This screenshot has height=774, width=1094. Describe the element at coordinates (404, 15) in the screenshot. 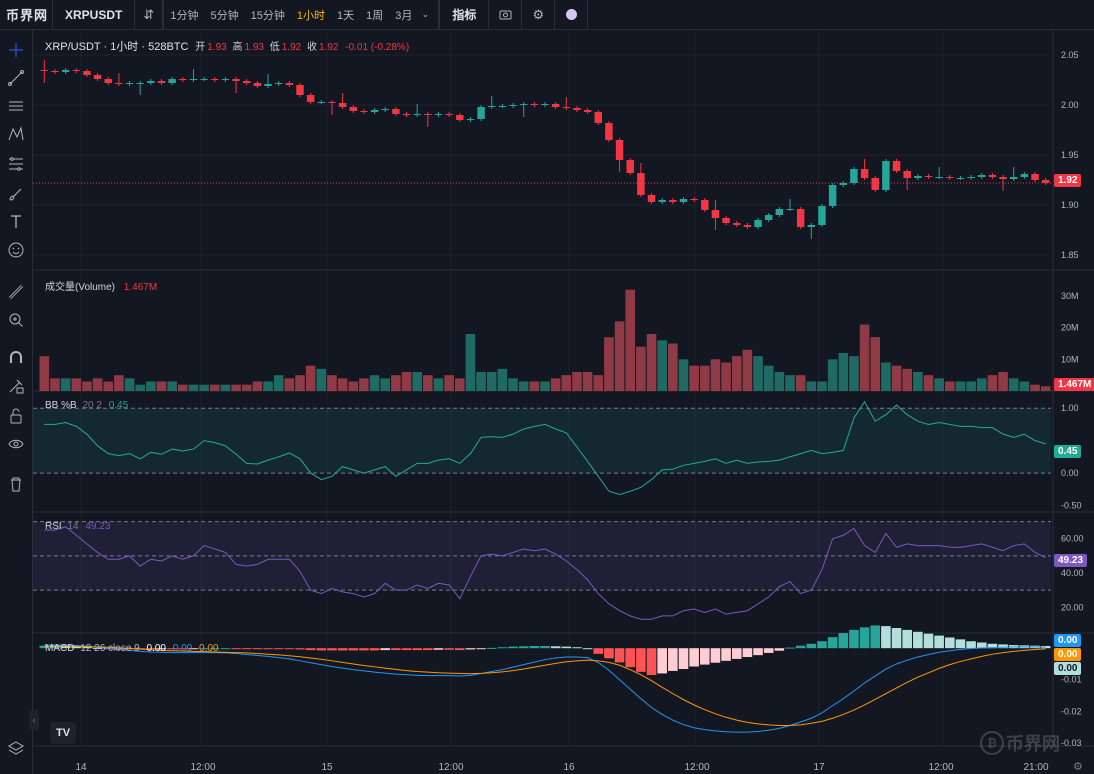

I see `interval-button: 3月` at that location.